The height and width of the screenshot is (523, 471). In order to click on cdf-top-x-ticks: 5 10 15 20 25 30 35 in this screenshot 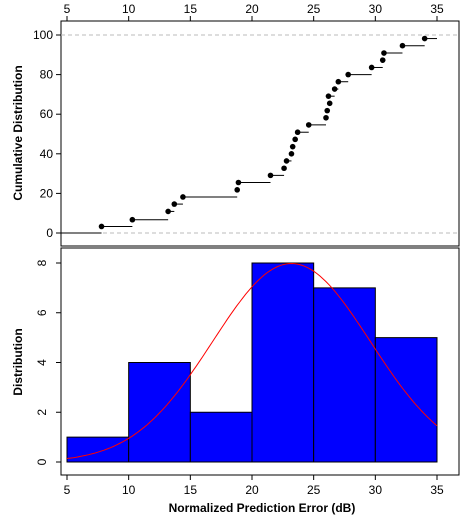, I will do `click(254, 11)`.